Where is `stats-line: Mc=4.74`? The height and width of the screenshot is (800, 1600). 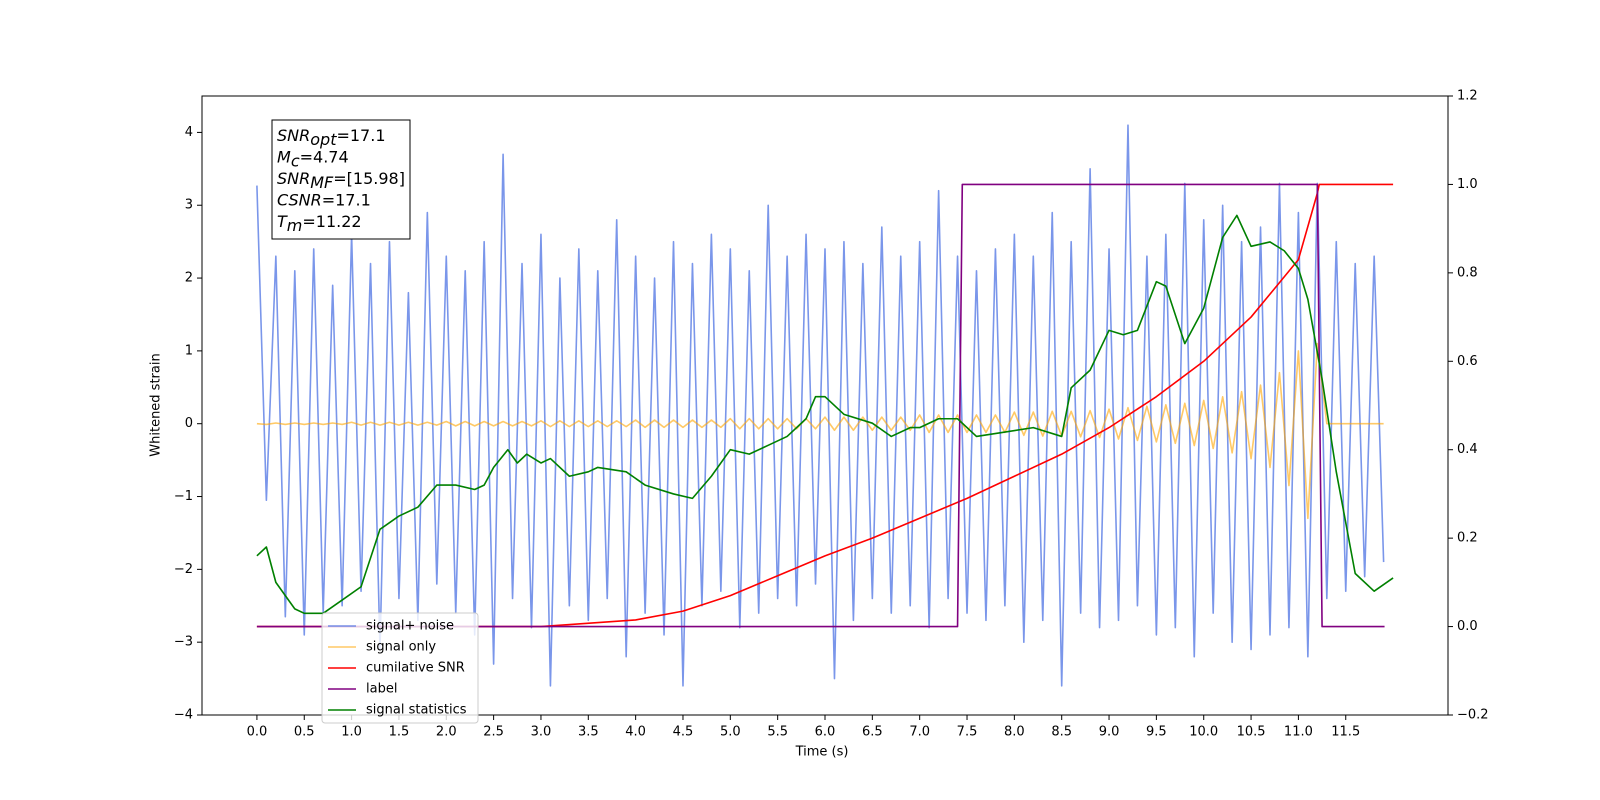 stats-line: Mc=4.74 is located at coordinates (313, 158).